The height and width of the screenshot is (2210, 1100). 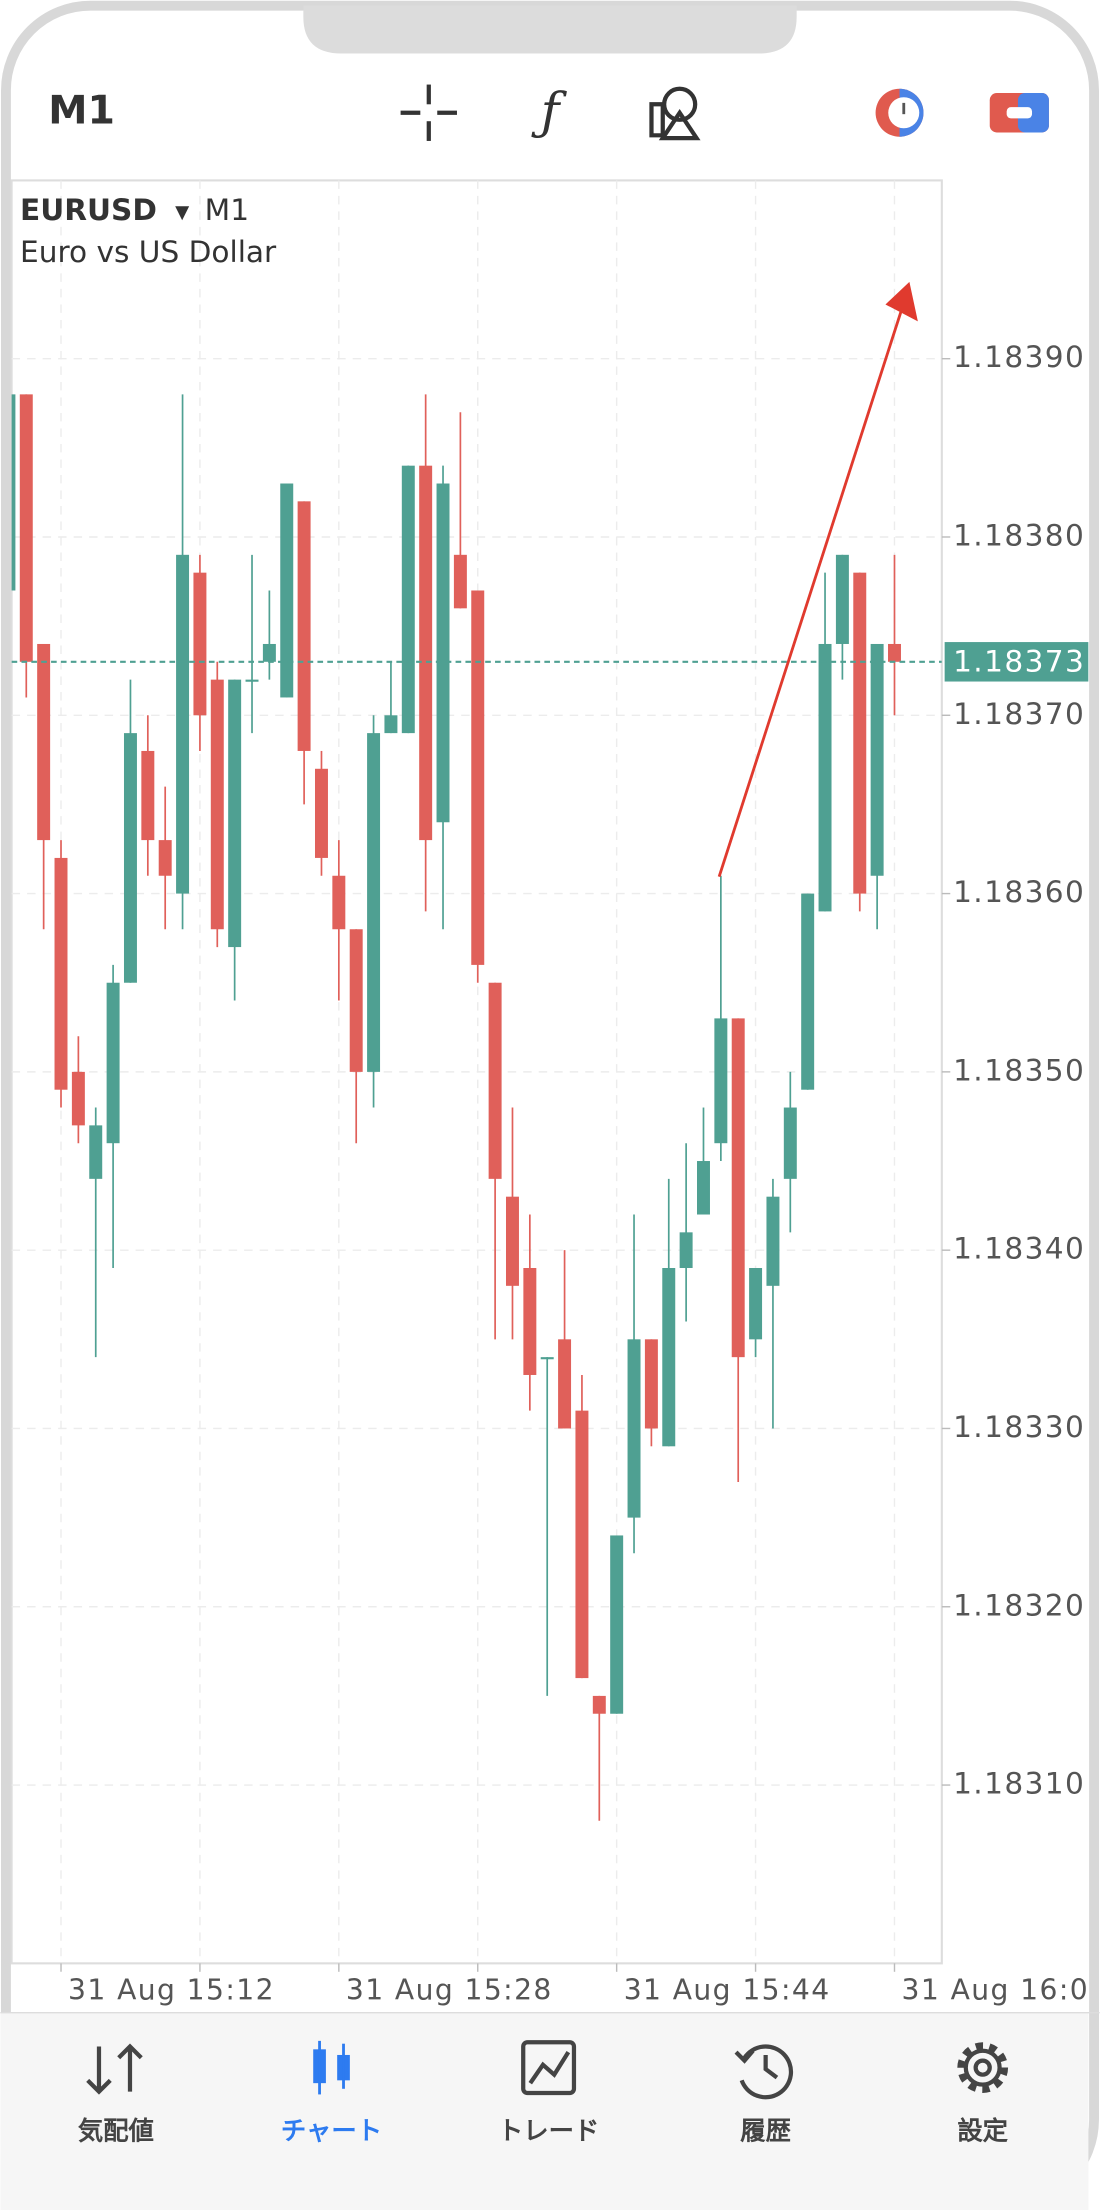 What do you see at coordinates (331, 2130) in the screenshot?
I see `tab-label: チャート` at bounding box center [331, 2130].